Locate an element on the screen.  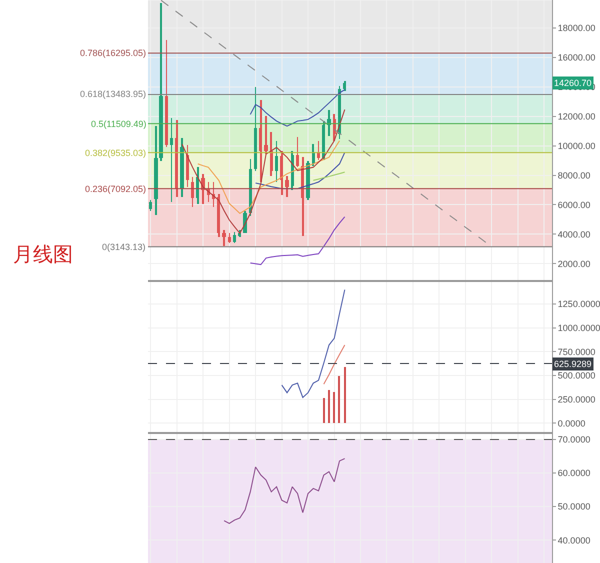
y-tick-label: 4000.00 is located at coordinates (574, 234).